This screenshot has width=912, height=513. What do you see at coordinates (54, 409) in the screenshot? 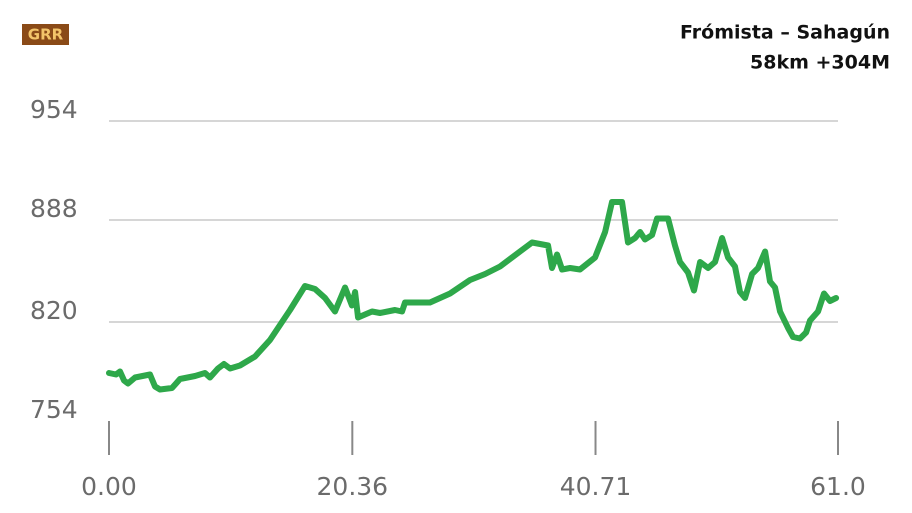
I see `y-tick-label: 754` at bounding box center [54, 409].